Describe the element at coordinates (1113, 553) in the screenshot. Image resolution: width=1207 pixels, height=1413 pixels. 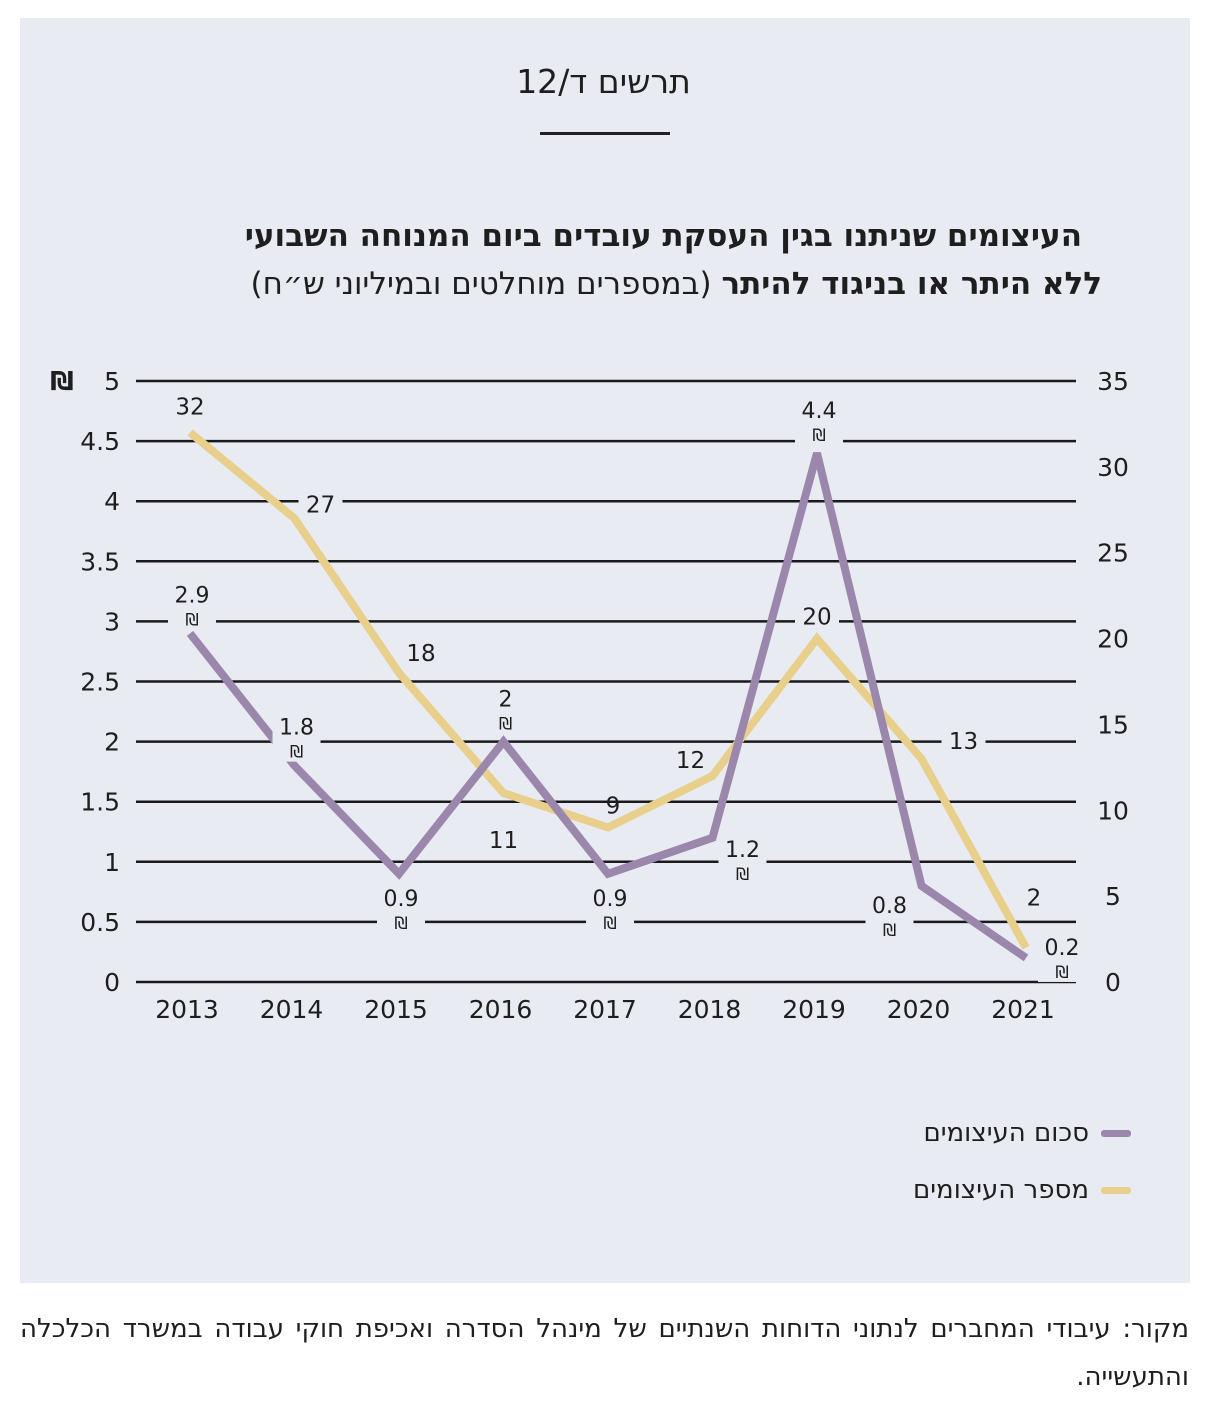
I see `right-axis-tick-label: 25` at that location.